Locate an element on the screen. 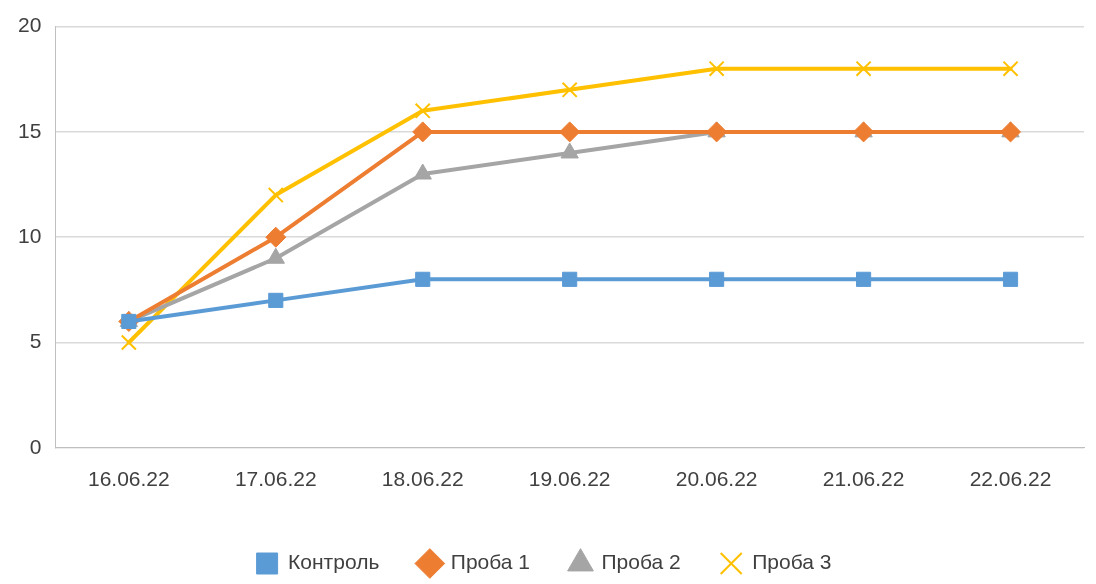 This screenshot has height=584, width=1096. legend-label: Проба 1 is located at coordinates (490, 562).